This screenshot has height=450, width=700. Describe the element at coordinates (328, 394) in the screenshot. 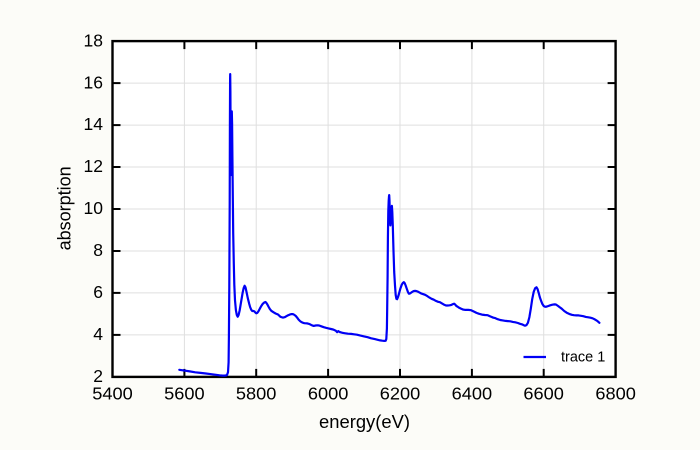

I see `svg-text: 6000` at that location.